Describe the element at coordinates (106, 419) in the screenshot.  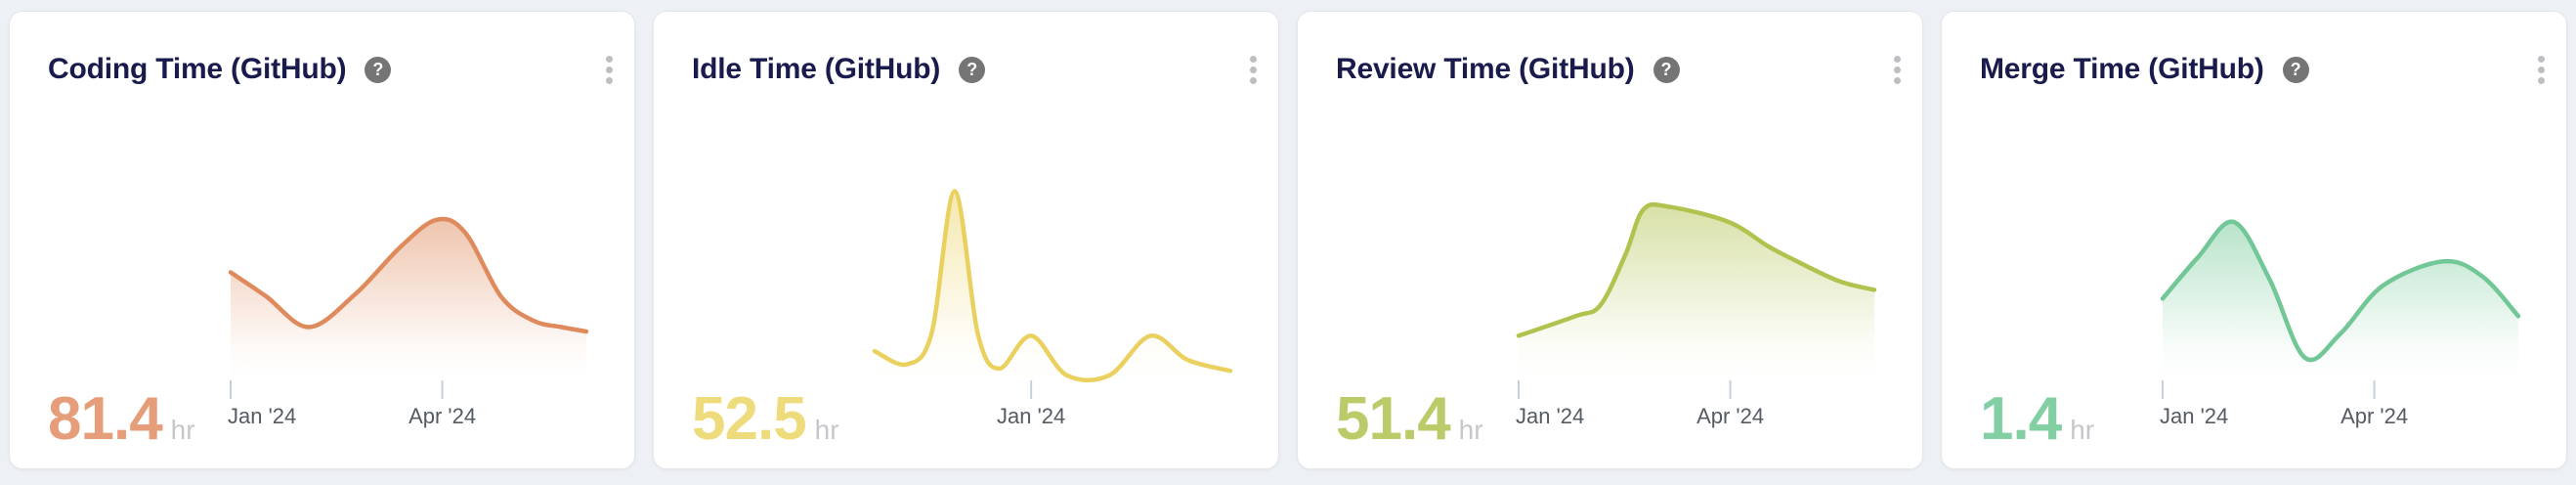
I see `metric-value: 81.4` at that location.